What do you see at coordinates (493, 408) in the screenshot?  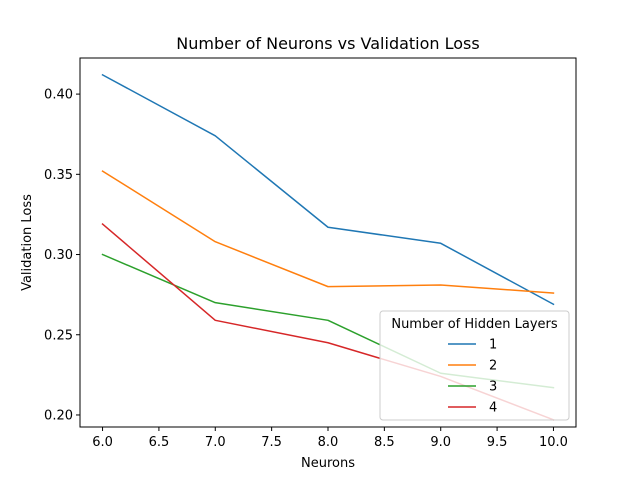 I see `legend-label-4: 4` at bounding box center [493, 408].